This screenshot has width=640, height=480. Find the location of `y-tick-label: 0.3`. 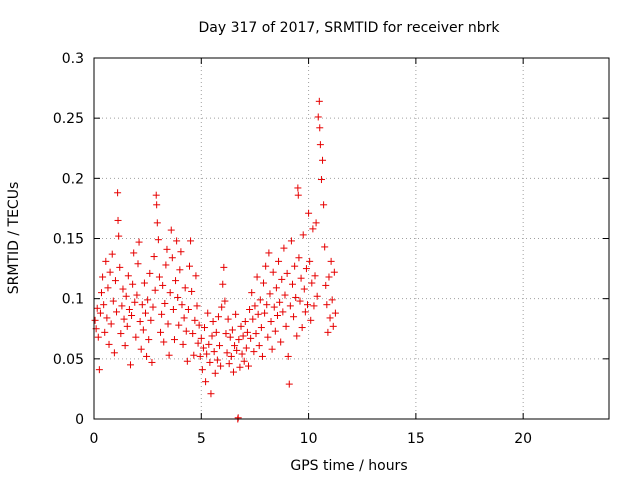

y-tick-label: 0.3 is located at coordinates (73, 59).